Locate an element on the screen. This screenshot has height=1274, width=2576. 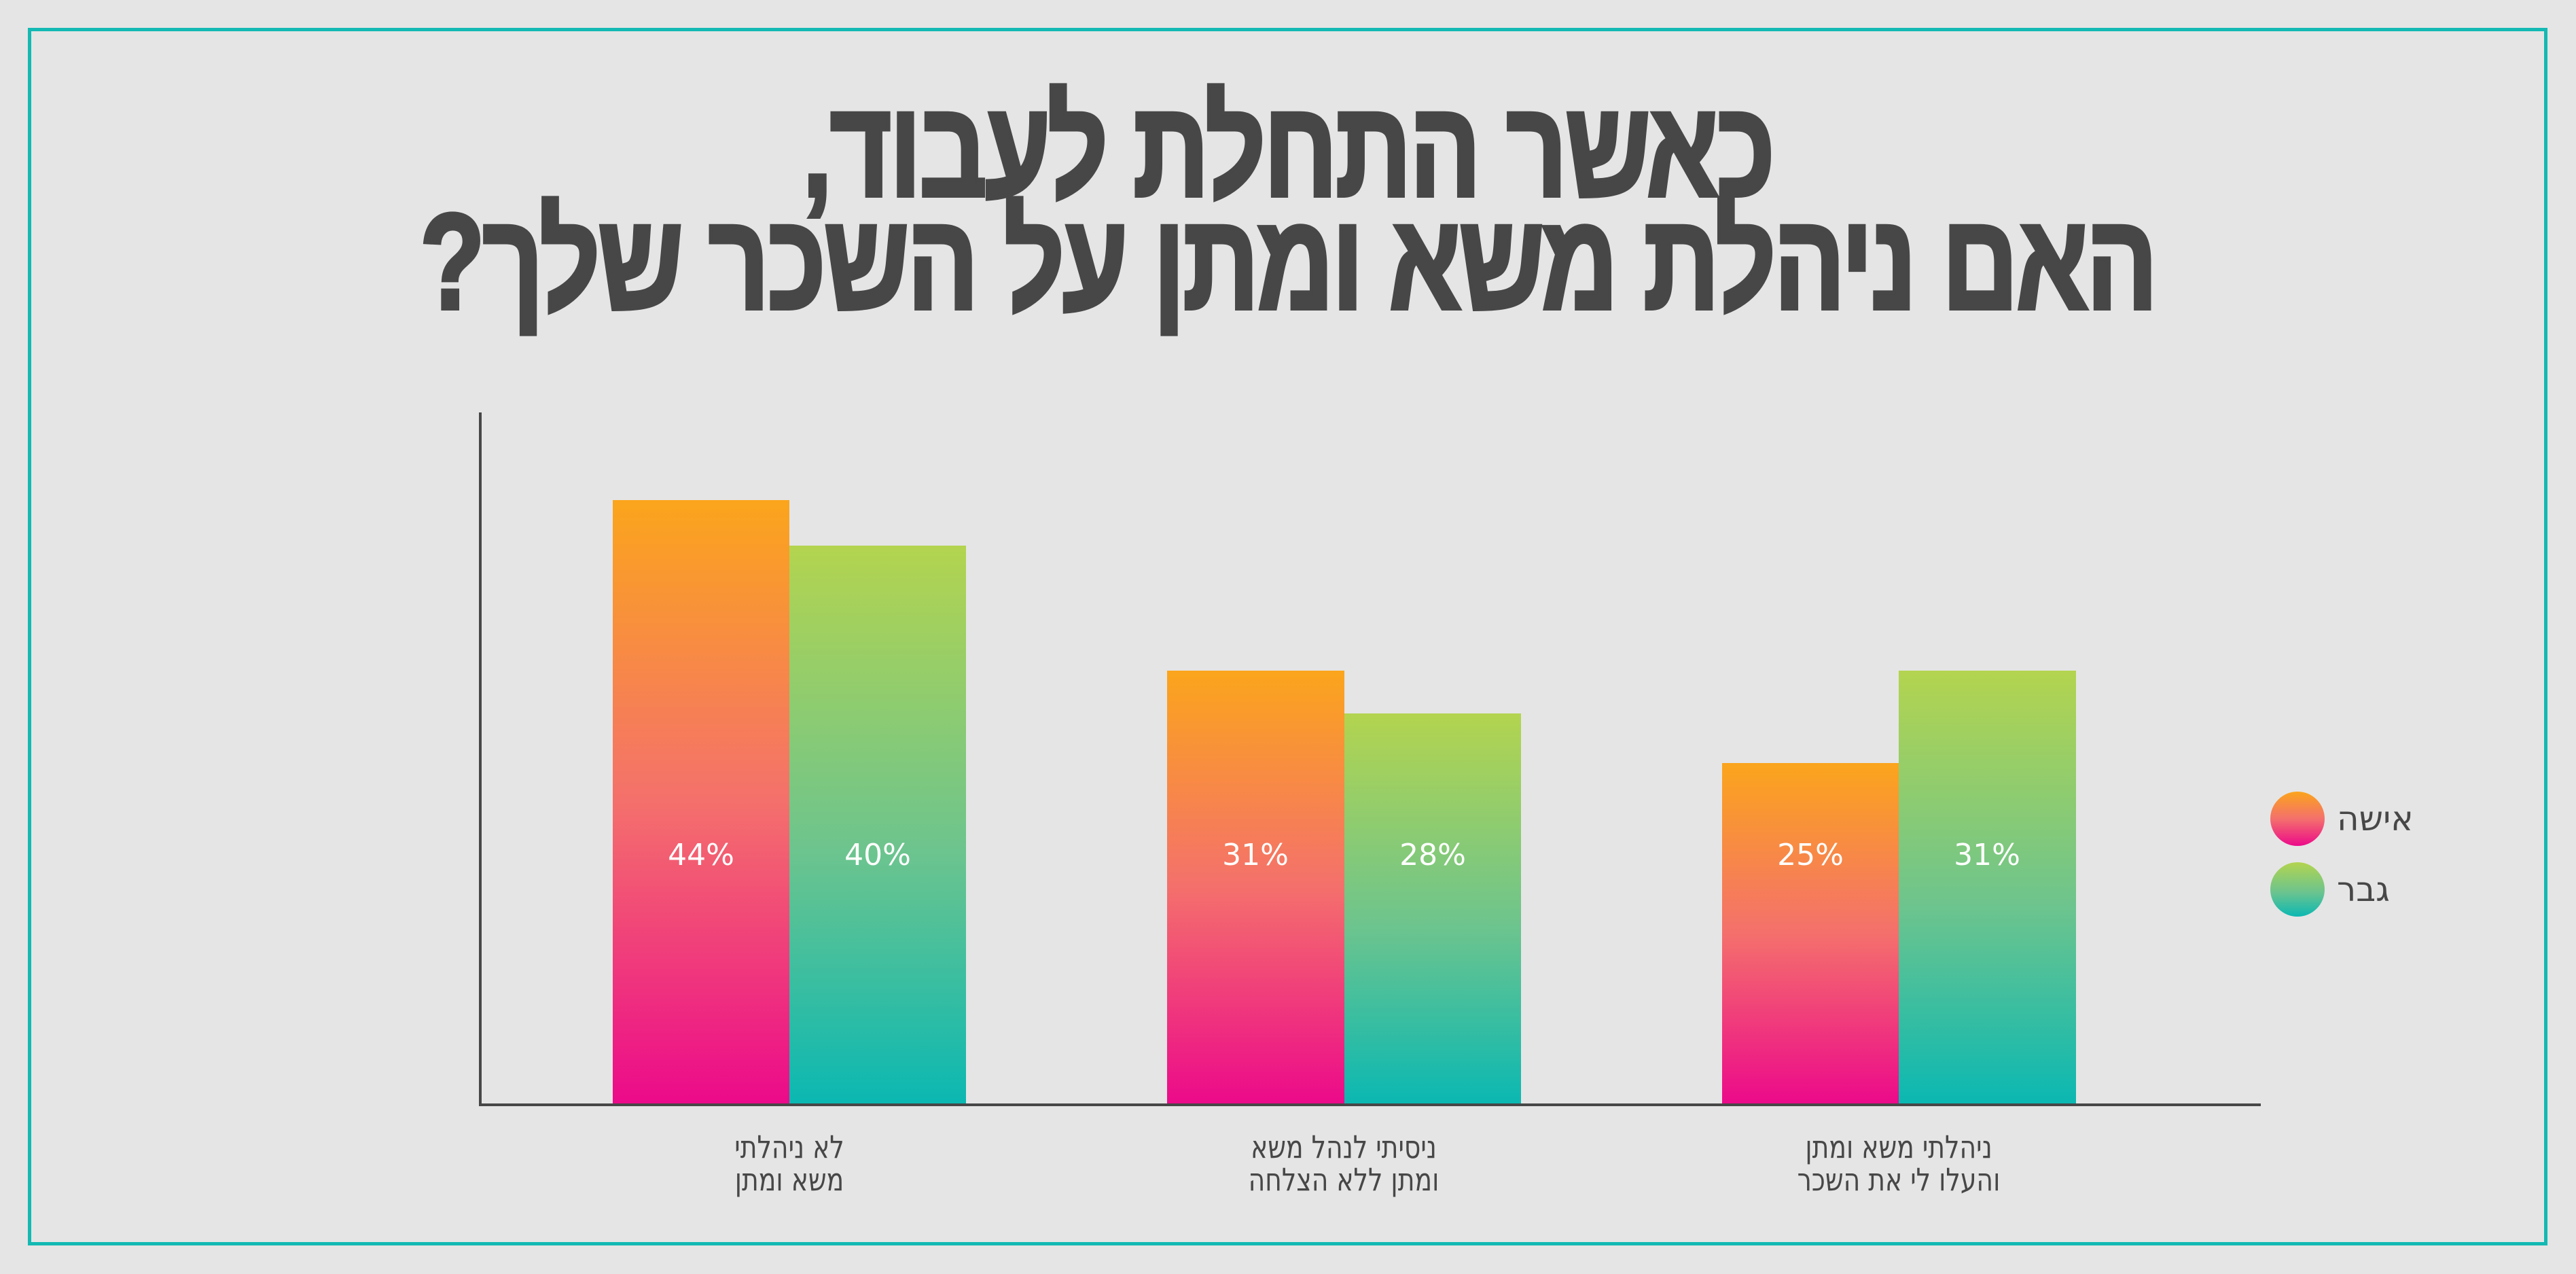
title-text-line-1: כאשר התחלת לעבוד, is located at coordinates (1288, 149).